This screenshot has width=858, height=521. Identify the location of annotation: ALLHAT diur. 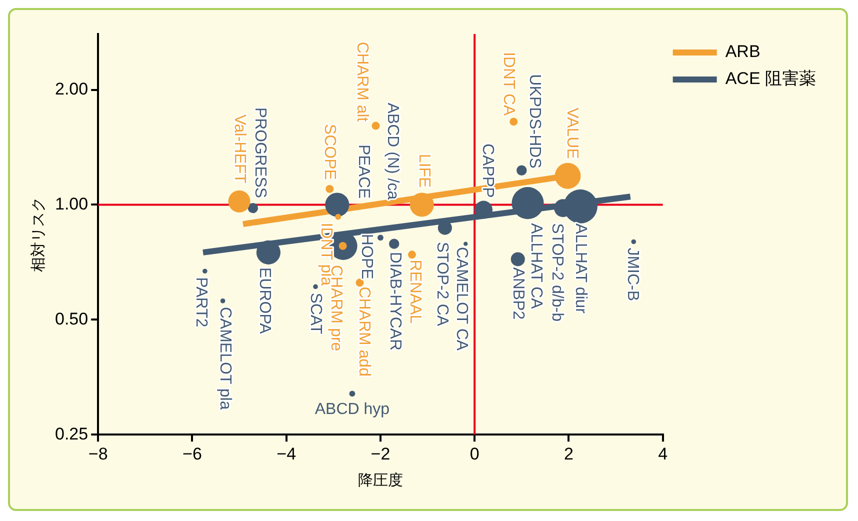
(581, 268).